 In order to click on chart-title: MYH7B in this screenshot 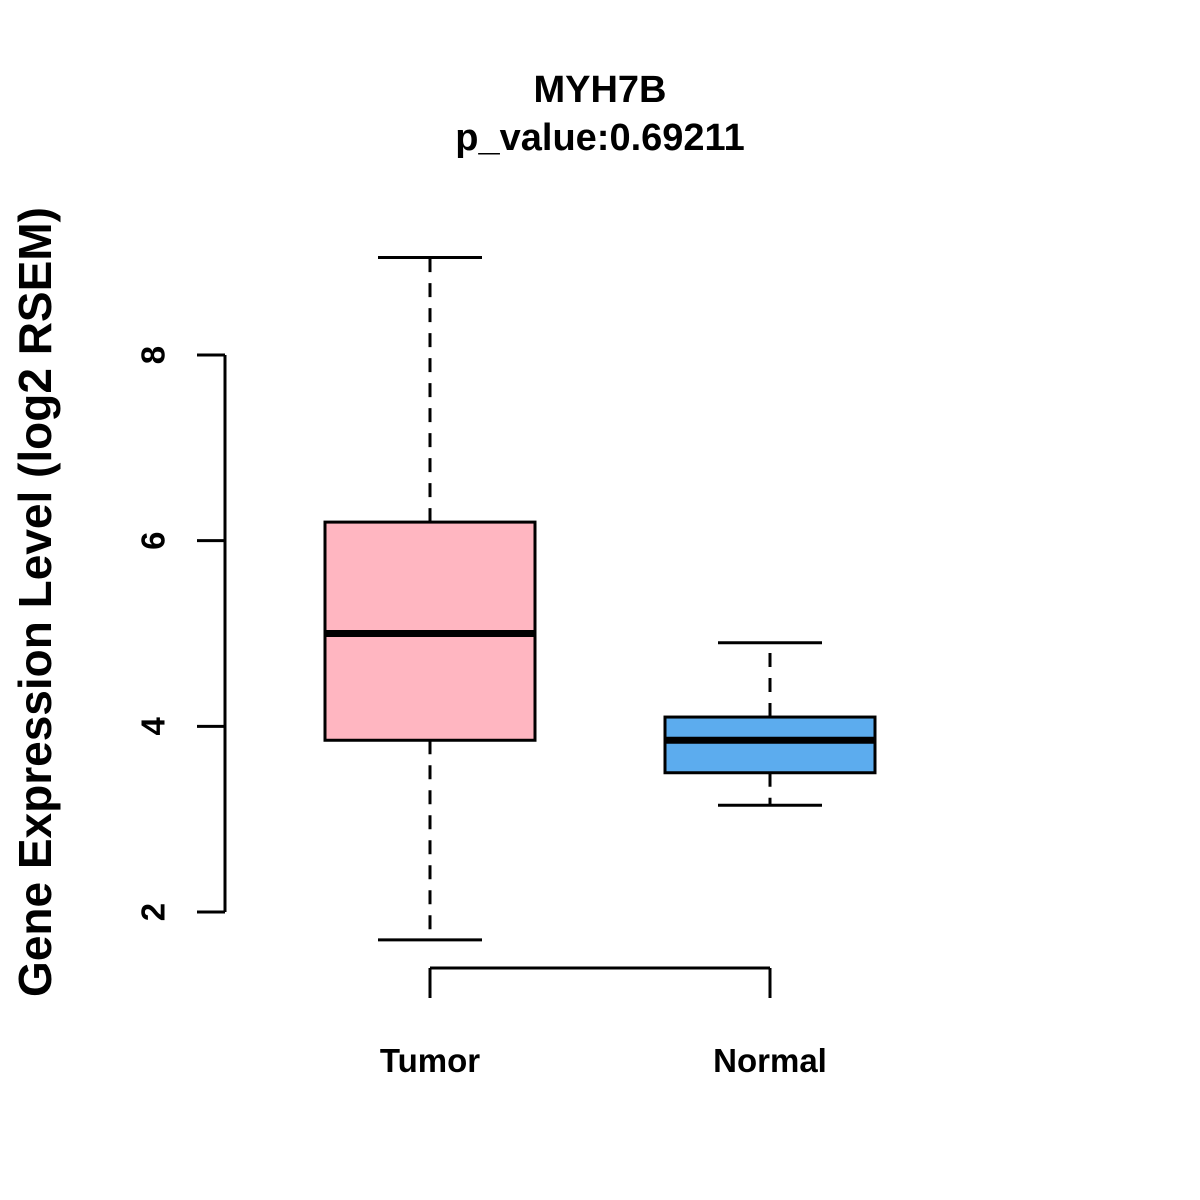, I will do `click(600, 90)`.